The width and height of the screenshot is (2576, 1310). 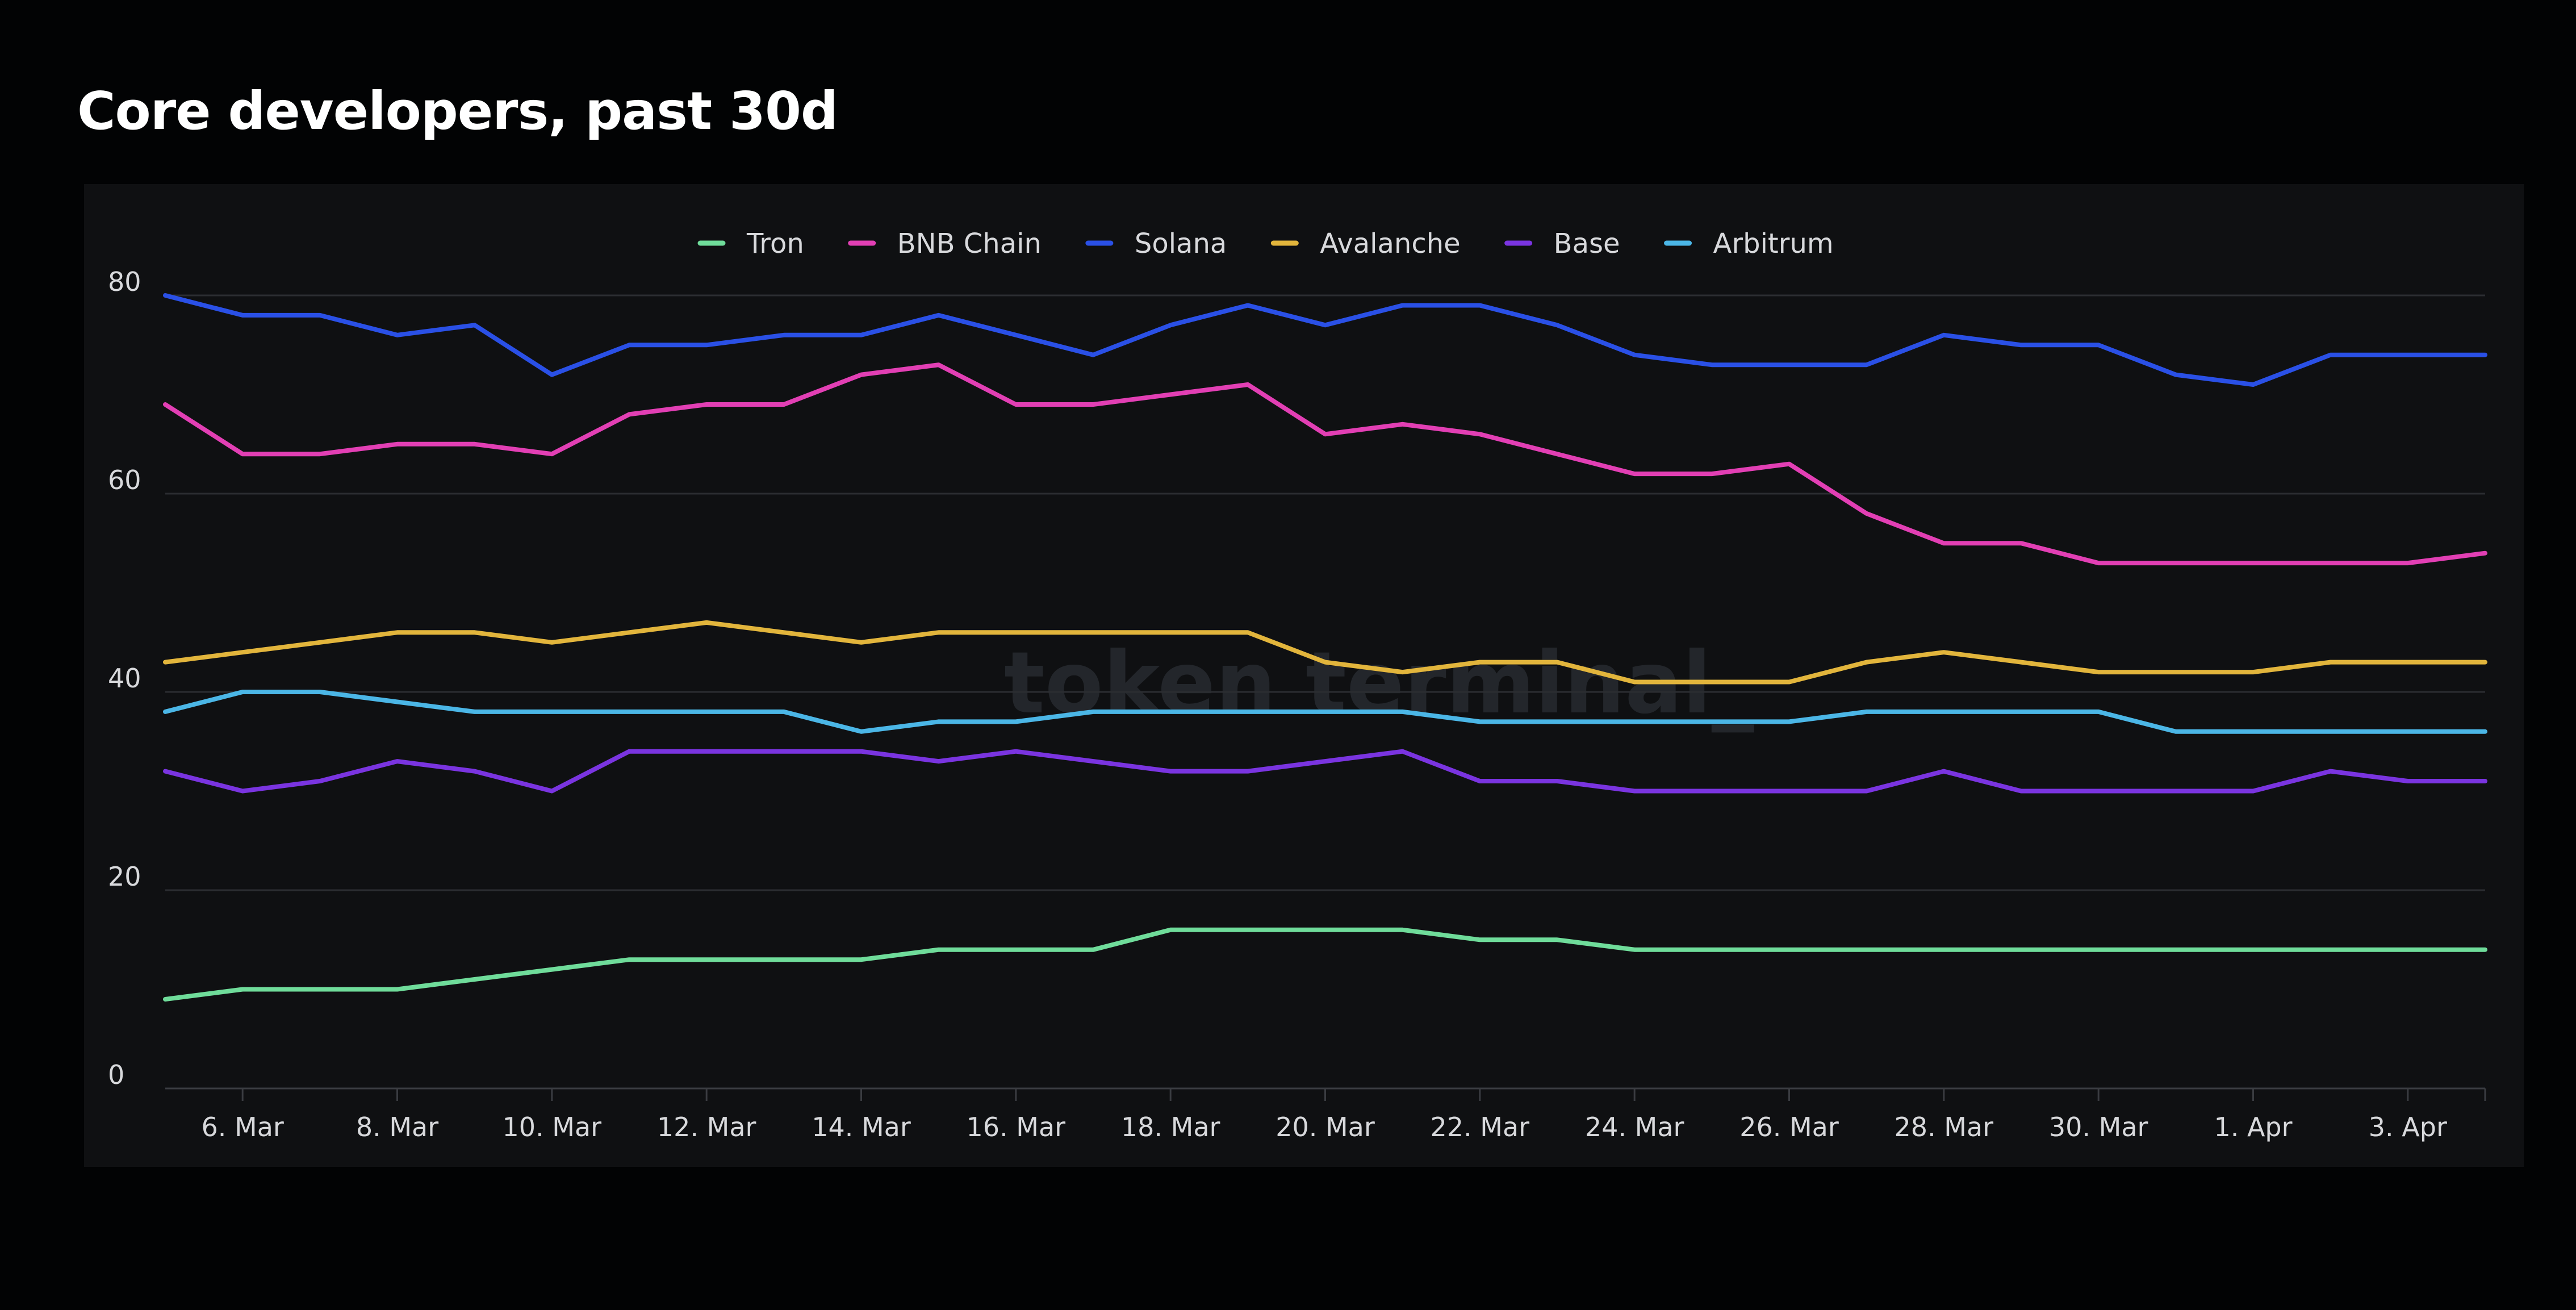 I want to click on y-tick-label: 0, so click(x=116, y=1074).